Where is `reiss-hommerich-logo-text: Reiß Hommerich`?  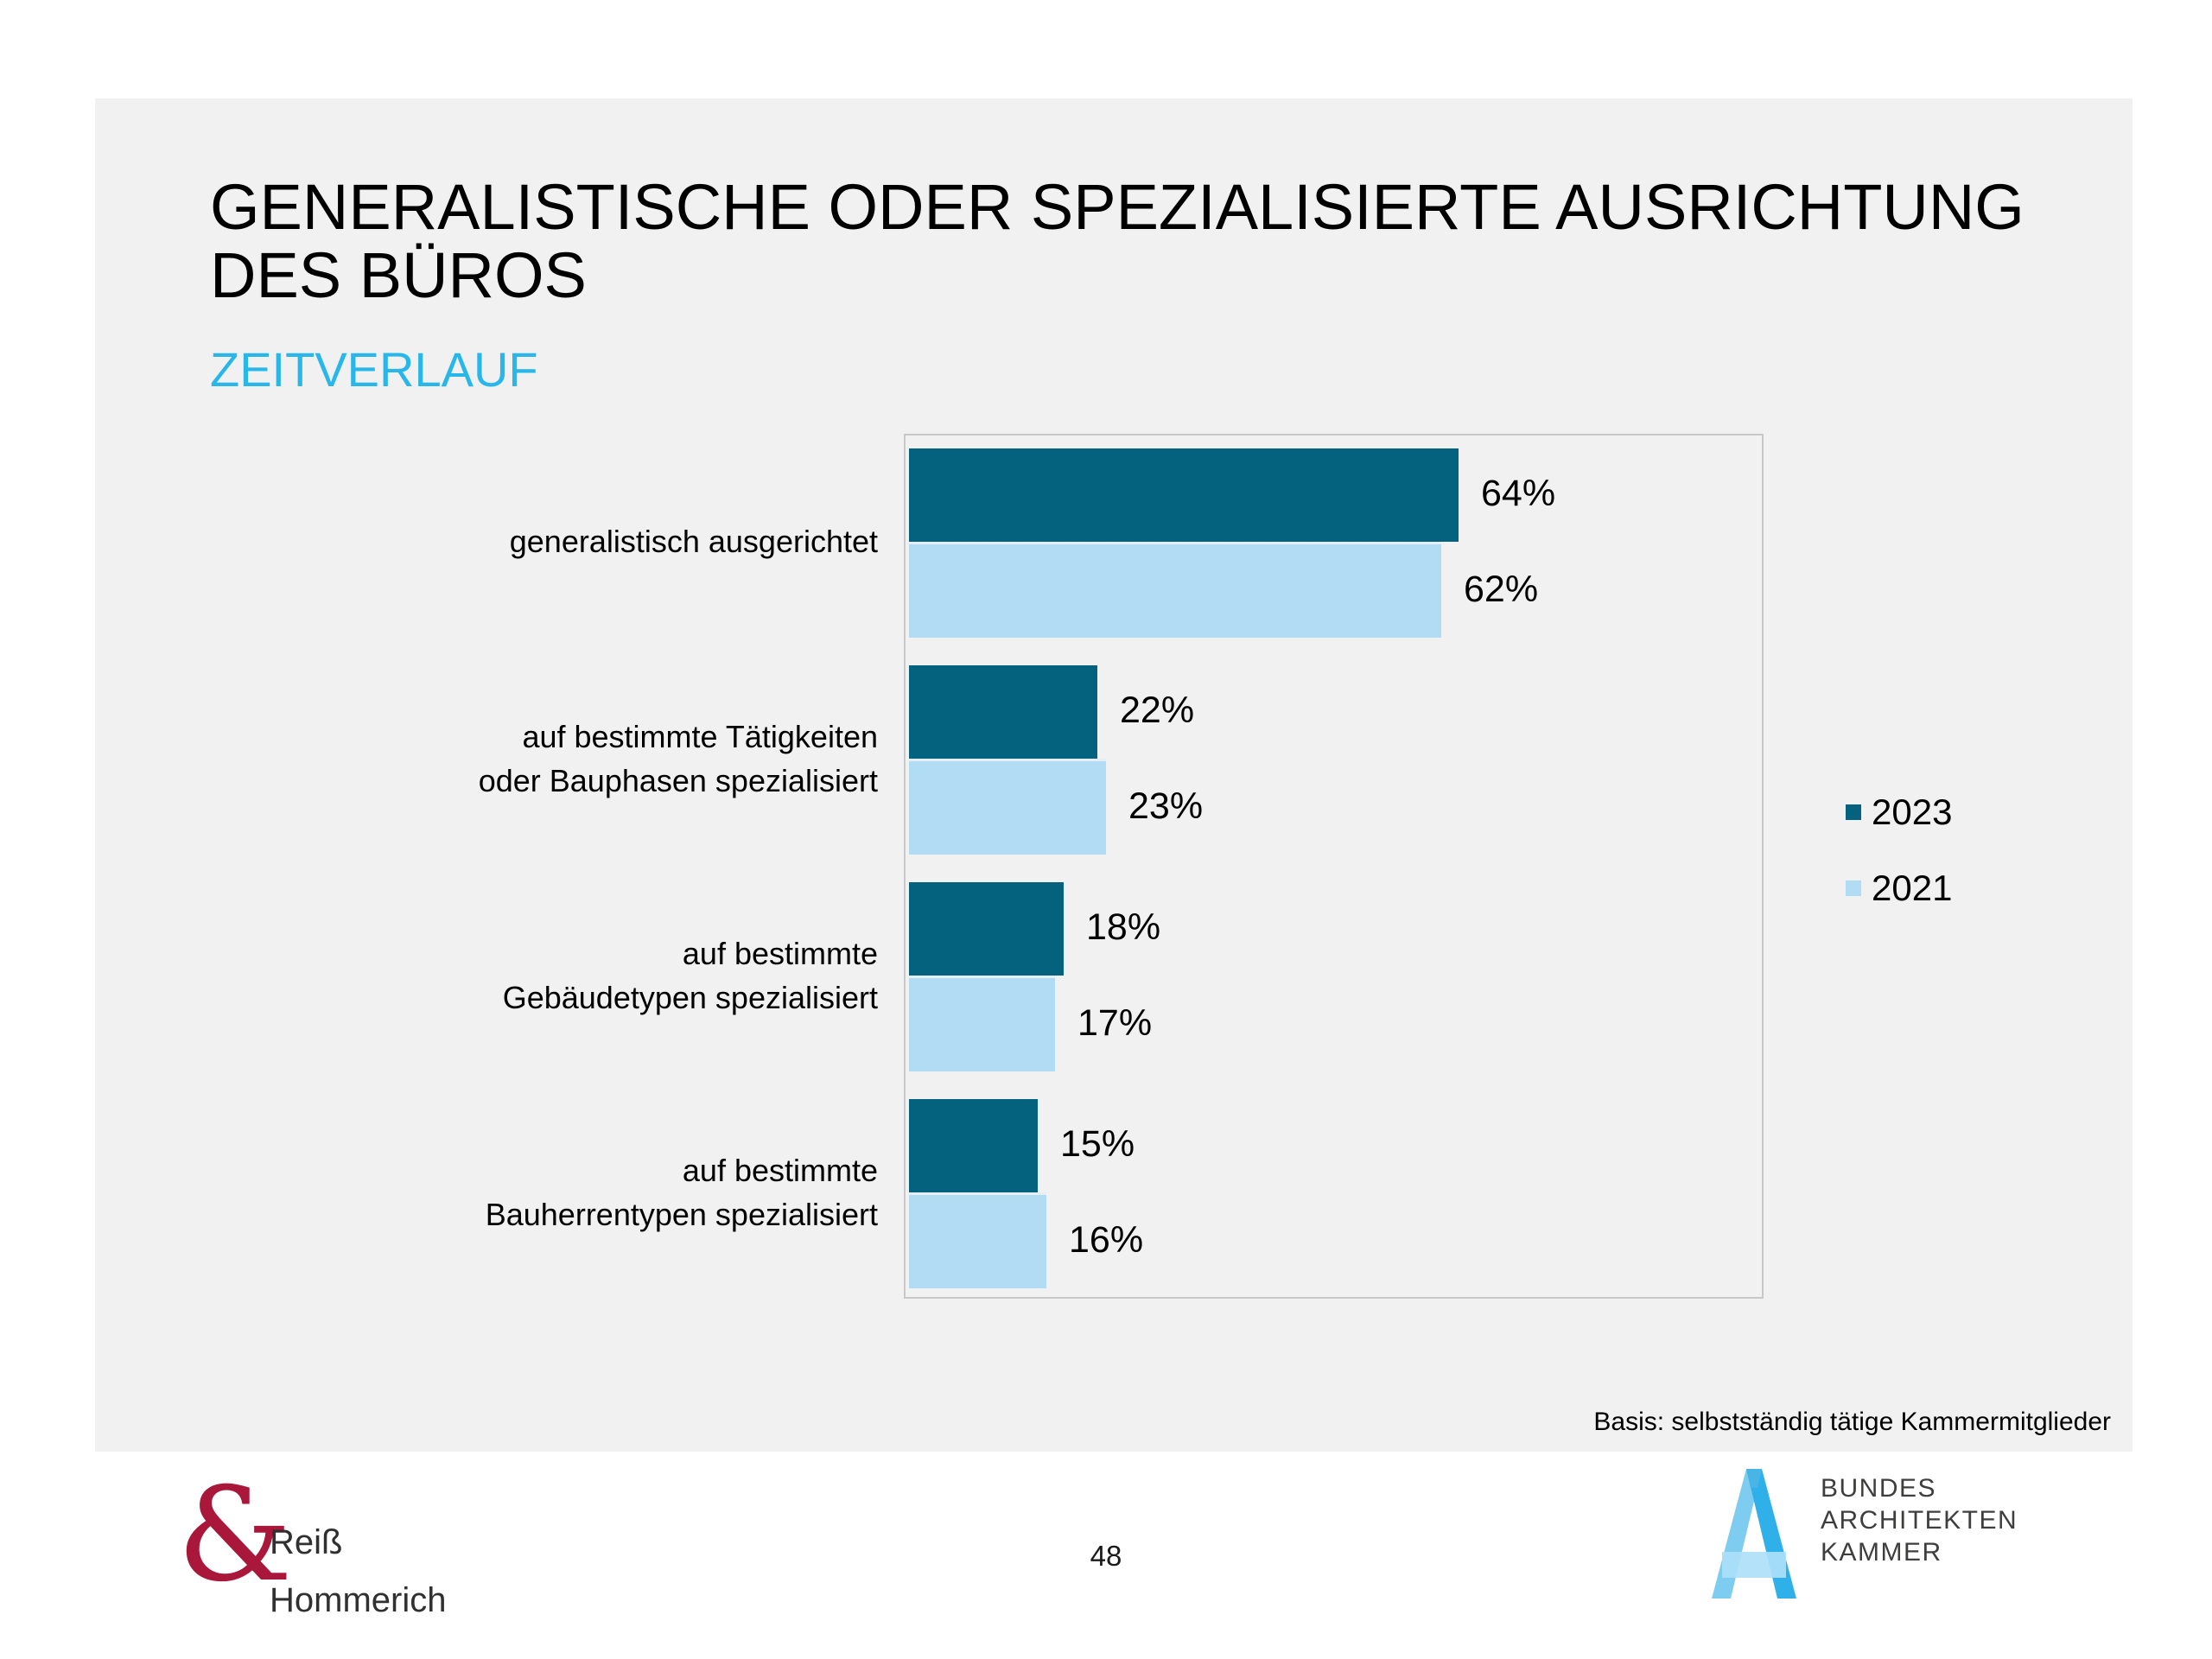 reiss-hommerich-logo-text: Reiß Hommerich is located at coordinates (358, 1572).